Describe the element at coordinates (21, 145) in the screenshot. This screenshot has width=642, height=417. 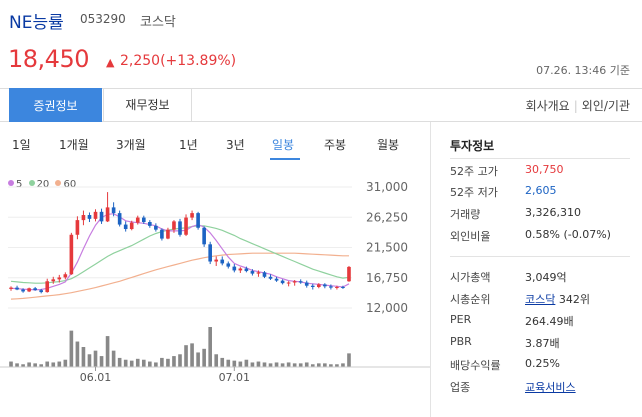
I see `period-1d: 1일` at that location.